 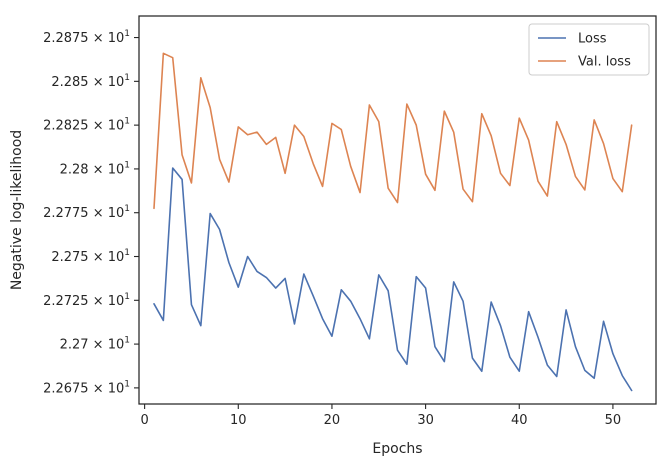 I want to click on y-tick-label: 2.27 × 10¹, so click(x=95, y=344).